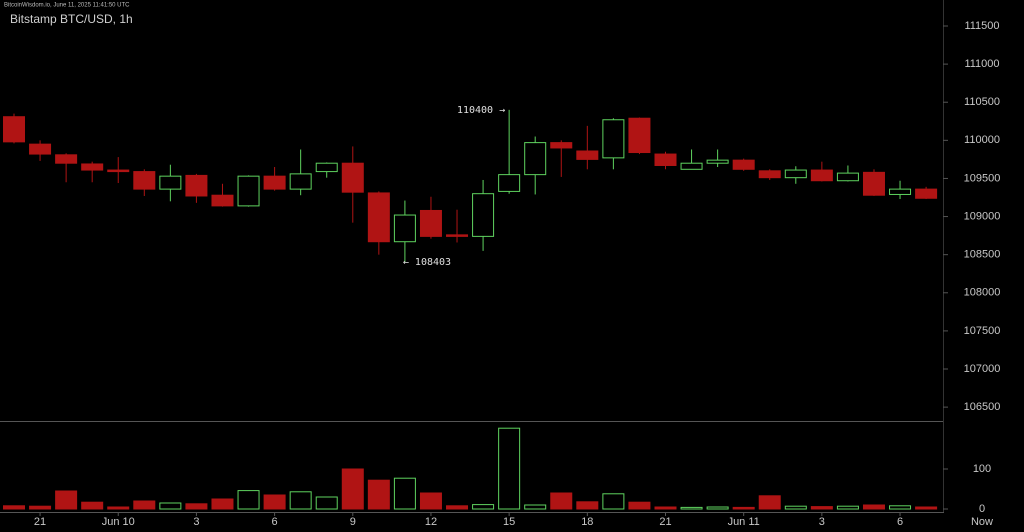  I want to click on y-tick-label: 108500, so click(982, 255).